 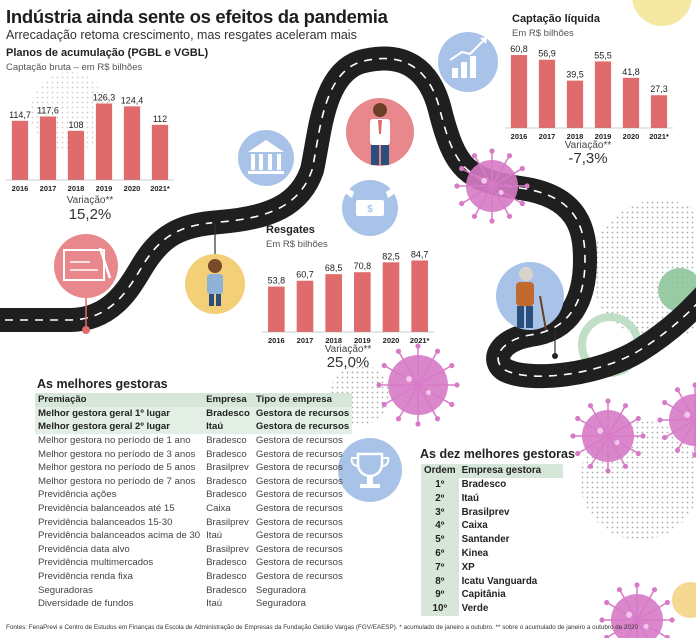 What do you see at coordinates (603, 55) in the screenshot?
I see `data-label: 55,5` at bounding box center [603, 55].